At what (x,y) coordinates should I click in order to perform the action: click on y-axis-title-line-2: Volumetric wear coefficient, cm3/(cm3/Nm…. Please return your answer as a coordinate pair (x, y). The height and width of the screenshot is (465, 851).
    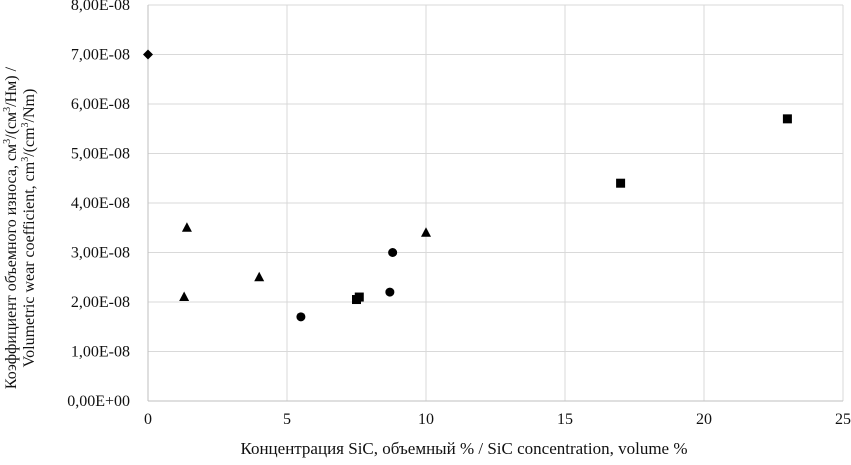
    Looking at the image, I should click on (29, 228).